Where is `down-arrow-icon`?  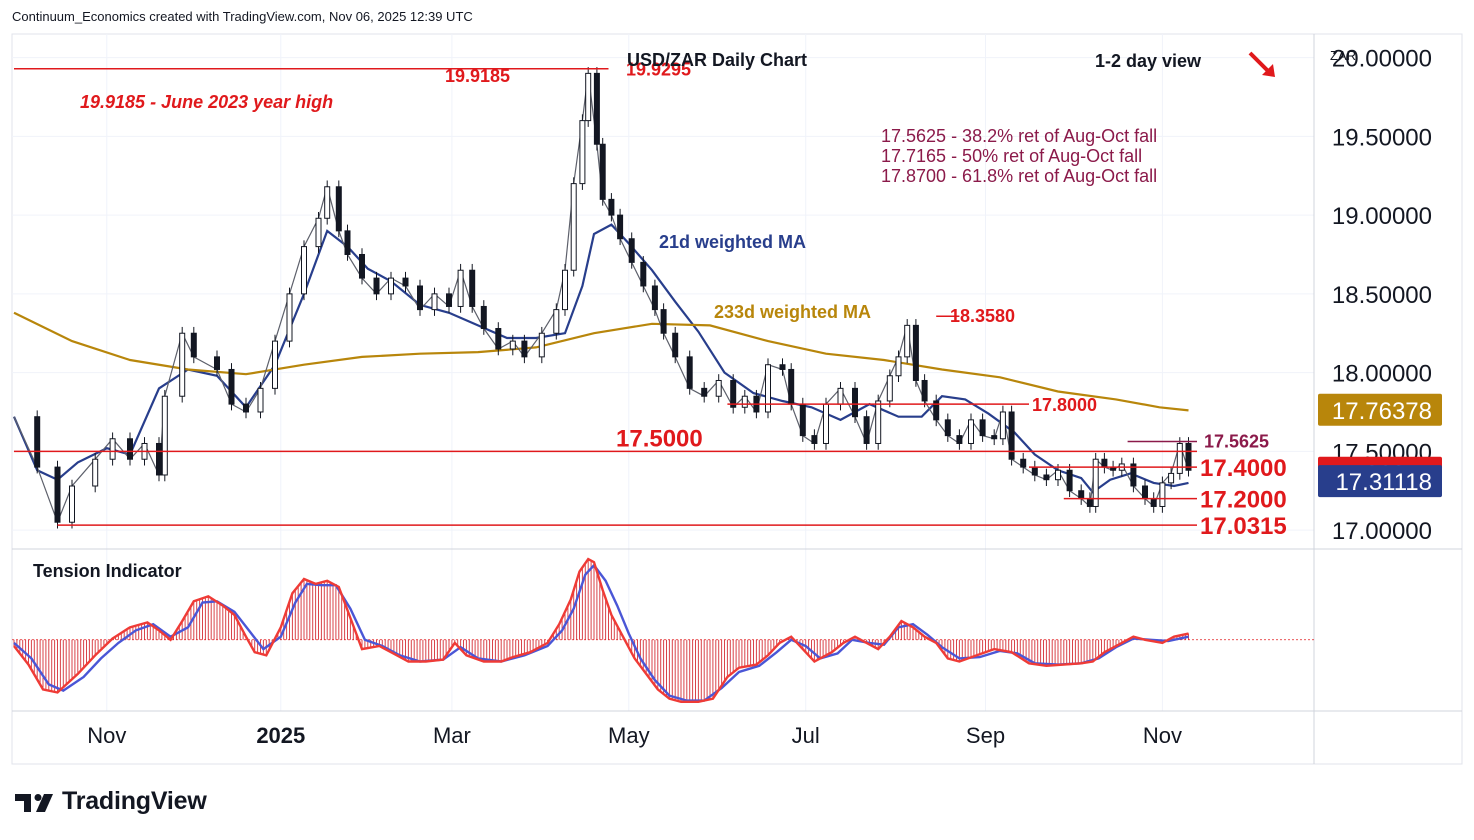 down-arrow-icon is located at coordinates (1261, 64).